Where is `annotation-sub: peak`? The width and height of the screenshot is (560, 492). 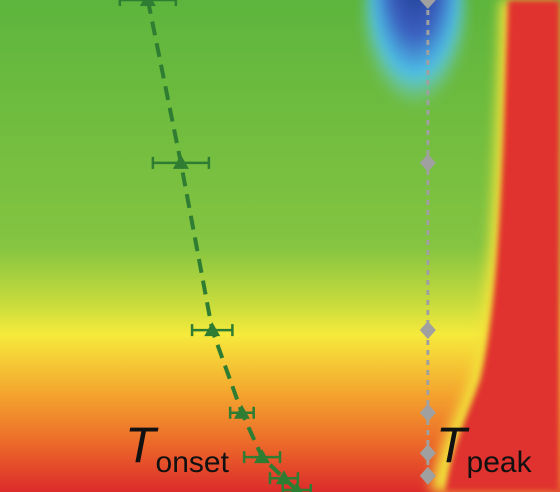
annotation-sub: peak is located at coordinates (500, 462).